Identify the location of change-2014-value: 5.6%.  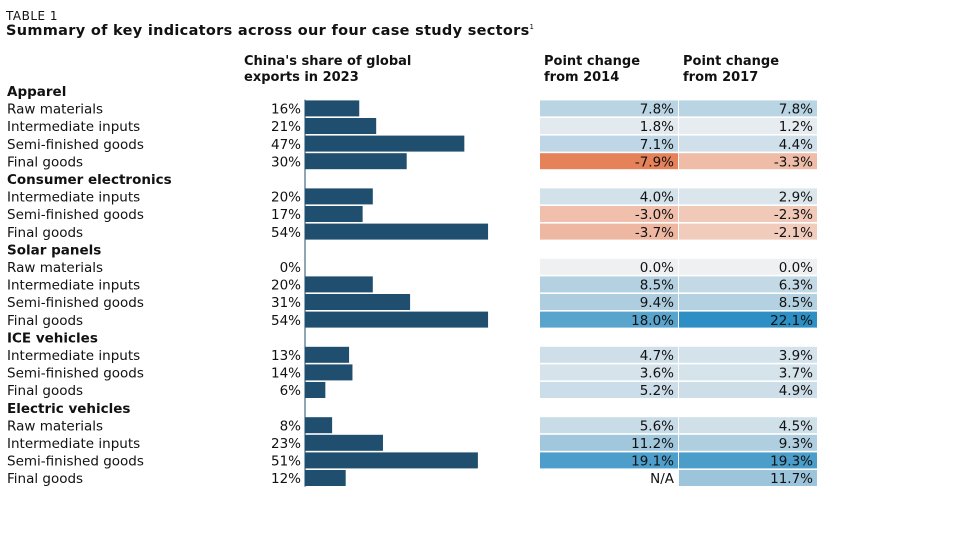
(657, 426).